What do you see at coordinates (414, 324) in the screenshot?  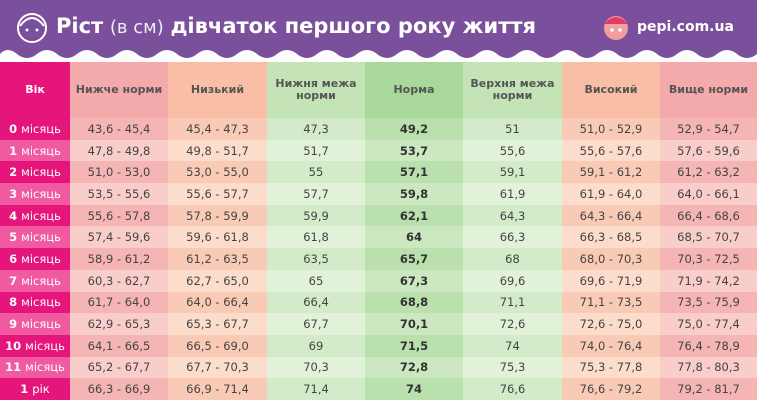 I see `table-cell: 70,1` at bounding box center [414, 324].